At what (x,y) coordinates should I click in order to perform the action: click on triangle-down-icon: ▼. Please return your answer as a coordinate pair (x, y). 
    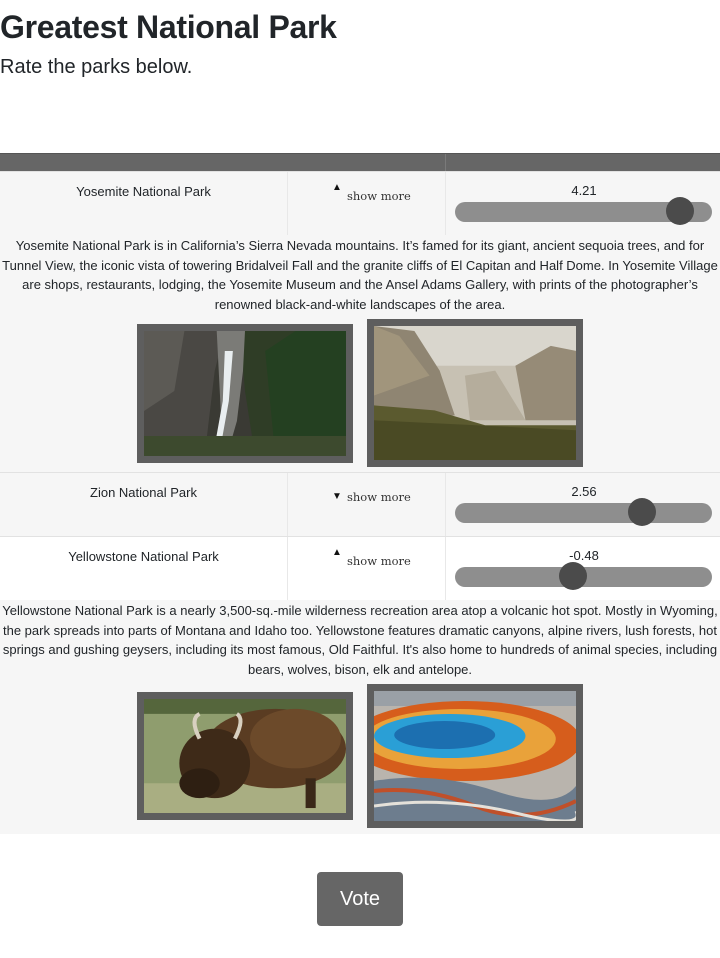
    Looking at the image, I should click on (337, 496).